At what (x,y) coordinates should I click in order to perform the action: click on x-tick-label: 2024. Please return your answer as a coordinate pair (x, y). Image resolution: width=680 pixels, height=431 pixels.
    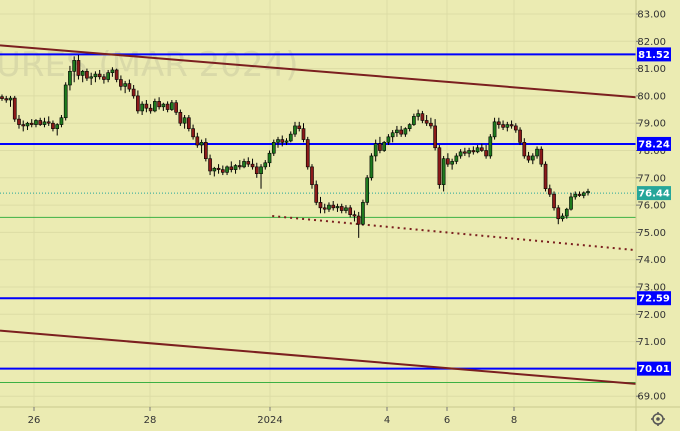
    Looking at the image, I should click on (269, 420).